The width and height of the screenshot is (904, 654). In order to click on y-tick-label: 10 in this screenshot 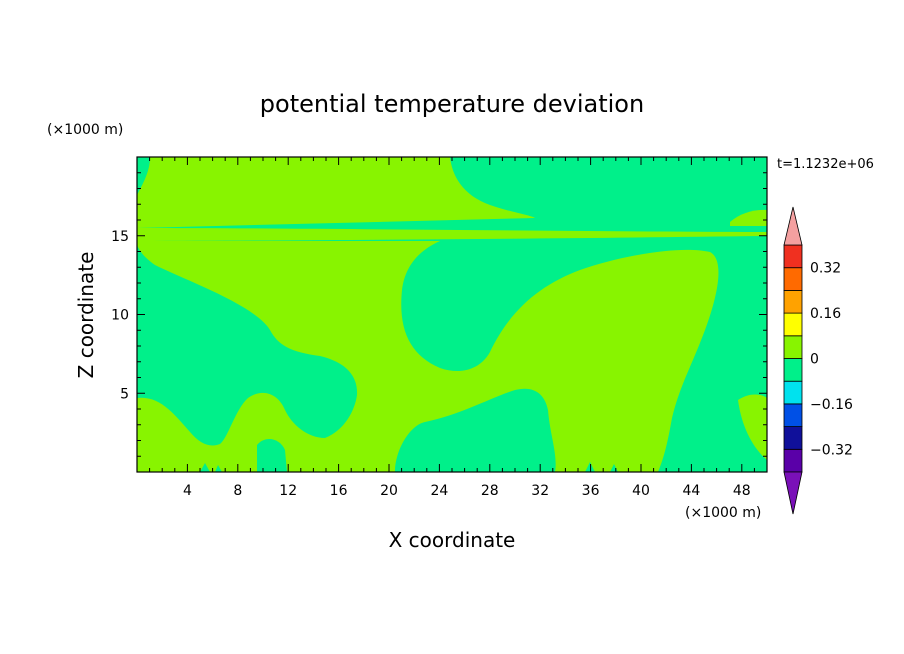, I will do `click(120, 316)`.